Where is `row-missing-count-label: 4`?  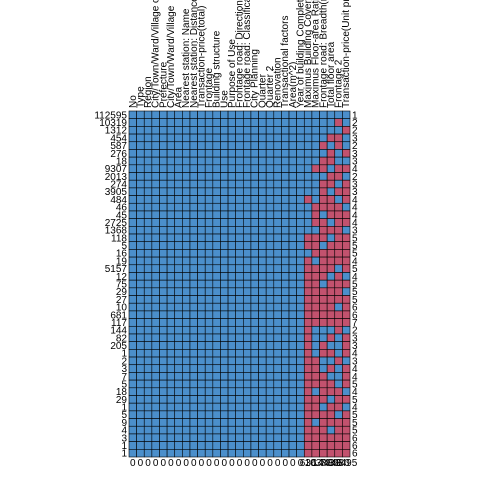
row-missing-count-label: 4 is located at coordinates (355, 277).